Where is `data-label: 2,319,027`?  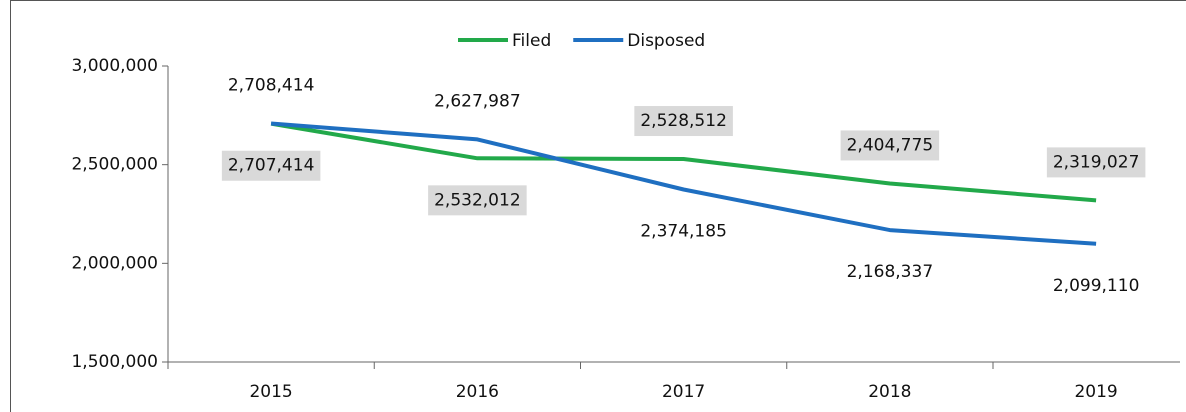 data-label: 2,319,027 is located at coordinates (1096, 162).